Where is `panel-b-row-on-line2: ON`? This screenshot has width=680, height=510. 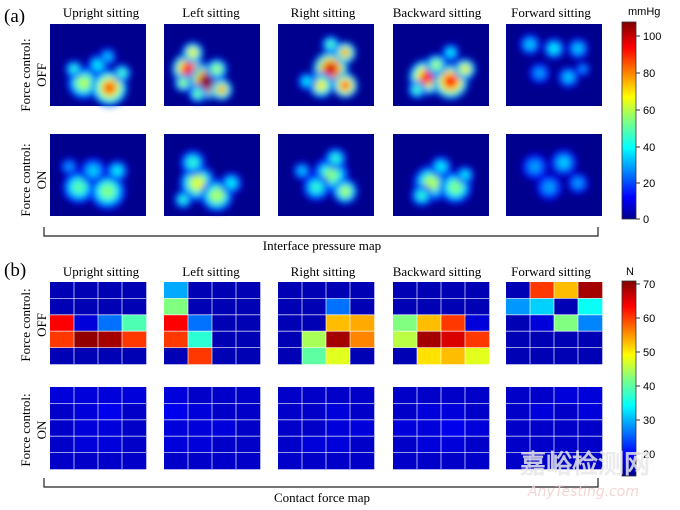
panel-b-row-on-line2: ON is located at coordinates (41, 429).